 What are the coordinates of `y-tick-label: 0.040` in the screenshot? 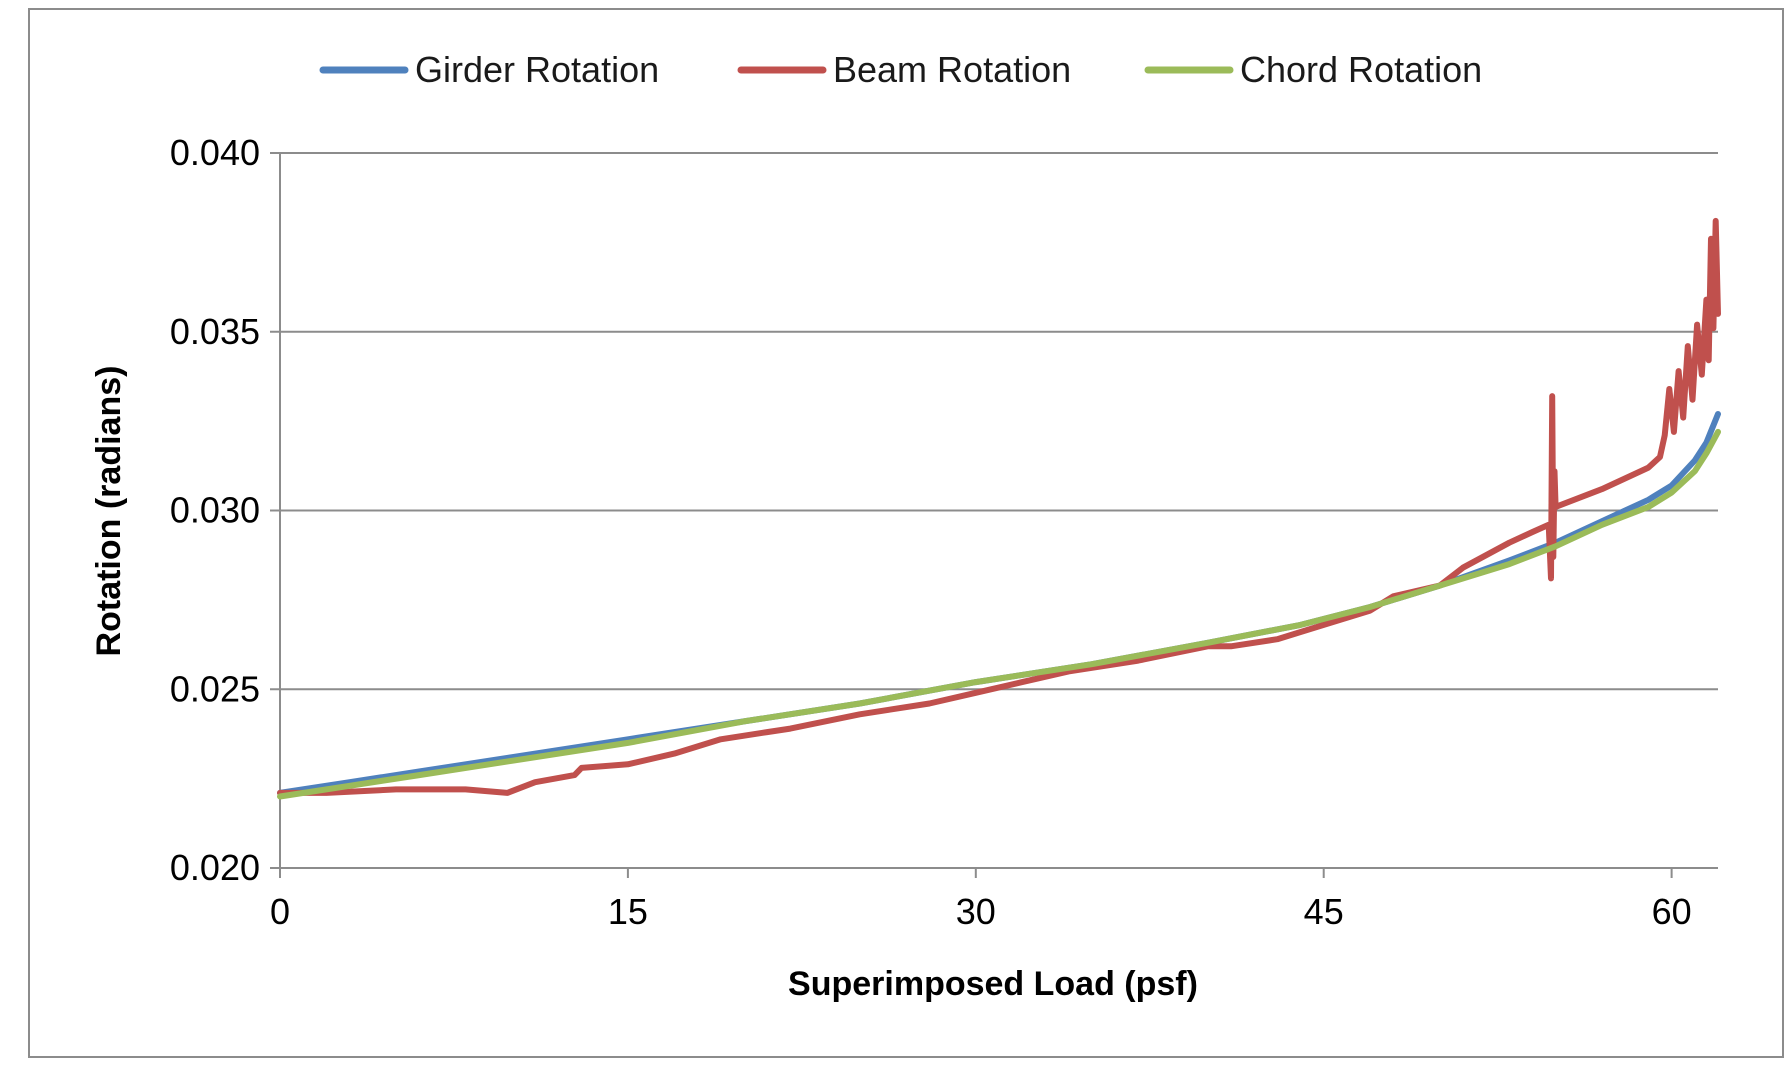 It's located at (215, 152).